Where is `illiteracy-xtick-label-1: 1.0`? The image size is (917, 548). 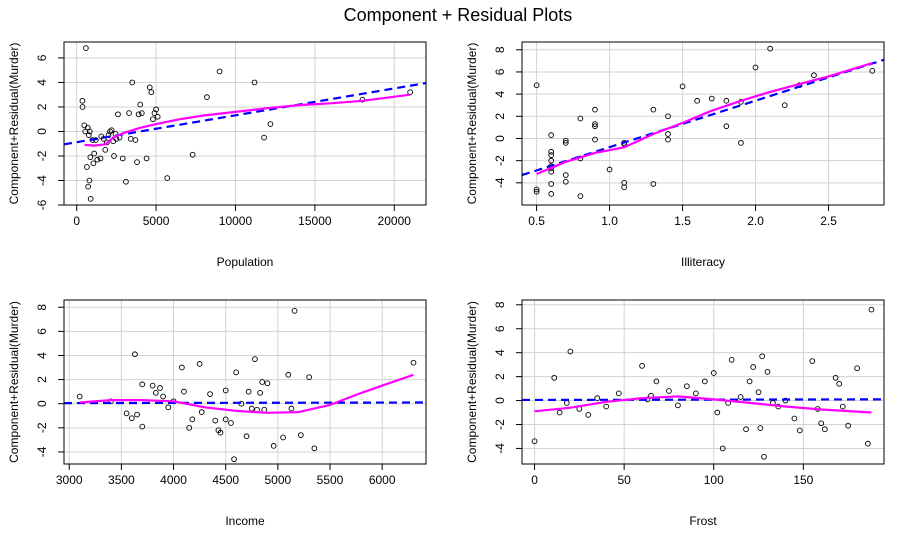 illiteracy-xtick-label-1: 1.0 is located at coordinates (609, 221).